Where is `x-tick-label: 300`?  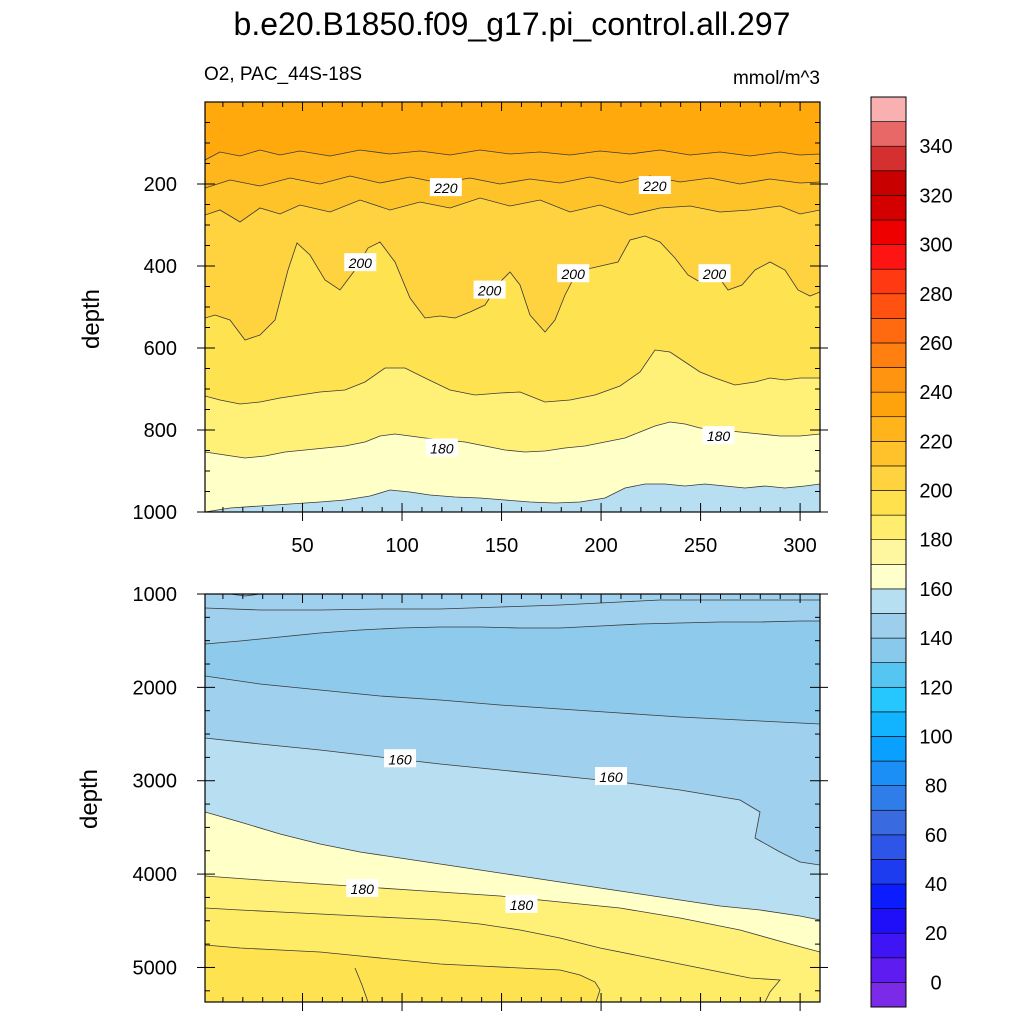 x-tick-label: 300 is located at coordinates (799, 546).